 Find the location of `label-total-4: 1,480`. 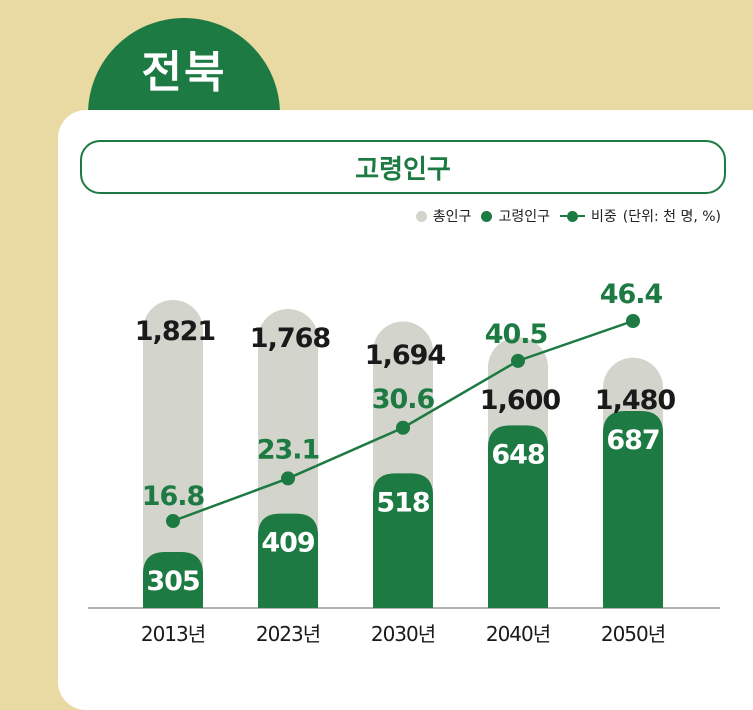

label-total-4: 1,480 is located at coordinates (635, 400).